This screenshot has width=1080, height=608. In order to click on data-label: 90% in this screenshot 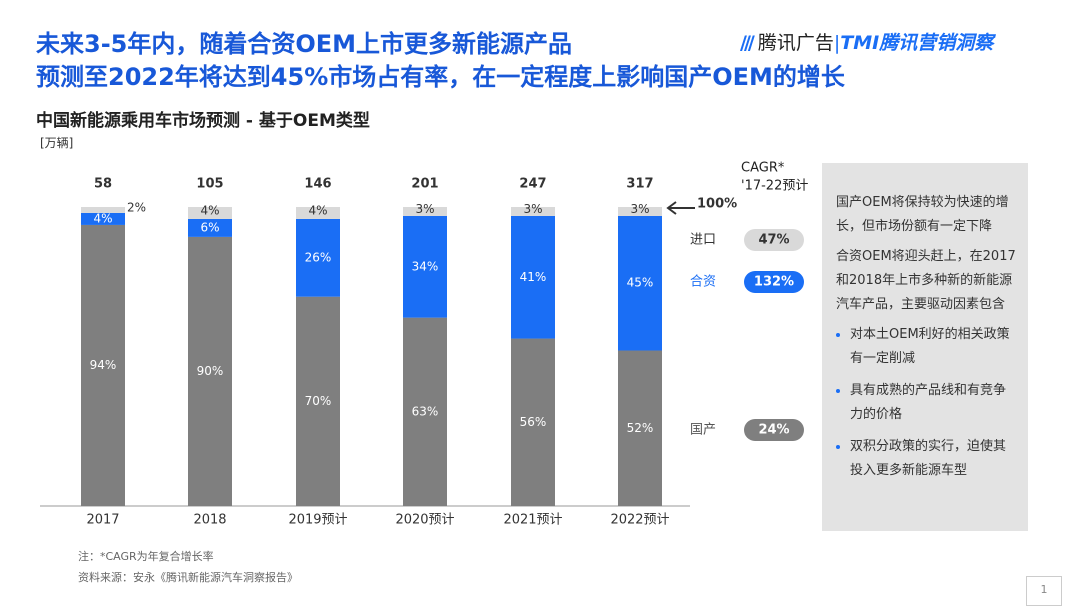, I will do `click(210, 371)`.